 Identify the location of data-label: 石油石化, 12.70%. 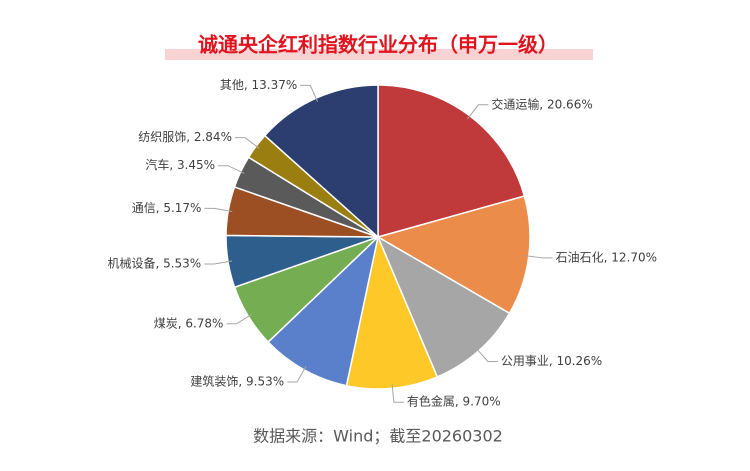
(606, 257).